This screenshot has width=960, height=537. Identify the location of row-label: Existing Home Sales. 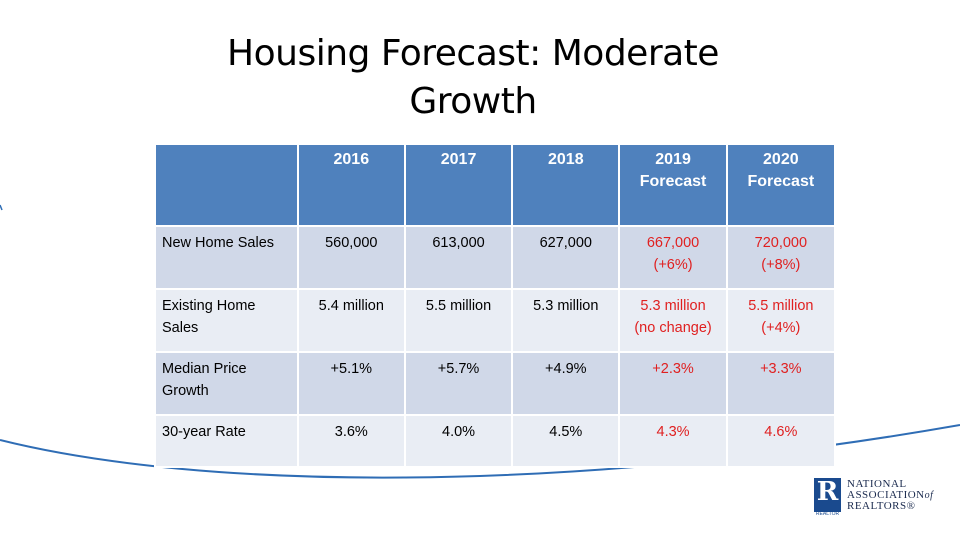
(226, 320).